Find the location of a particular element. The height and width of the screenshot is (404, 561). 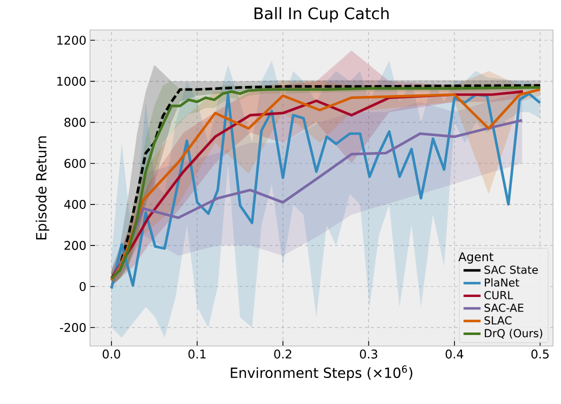

legend-label: CURL is located at coordinates (499, 295).